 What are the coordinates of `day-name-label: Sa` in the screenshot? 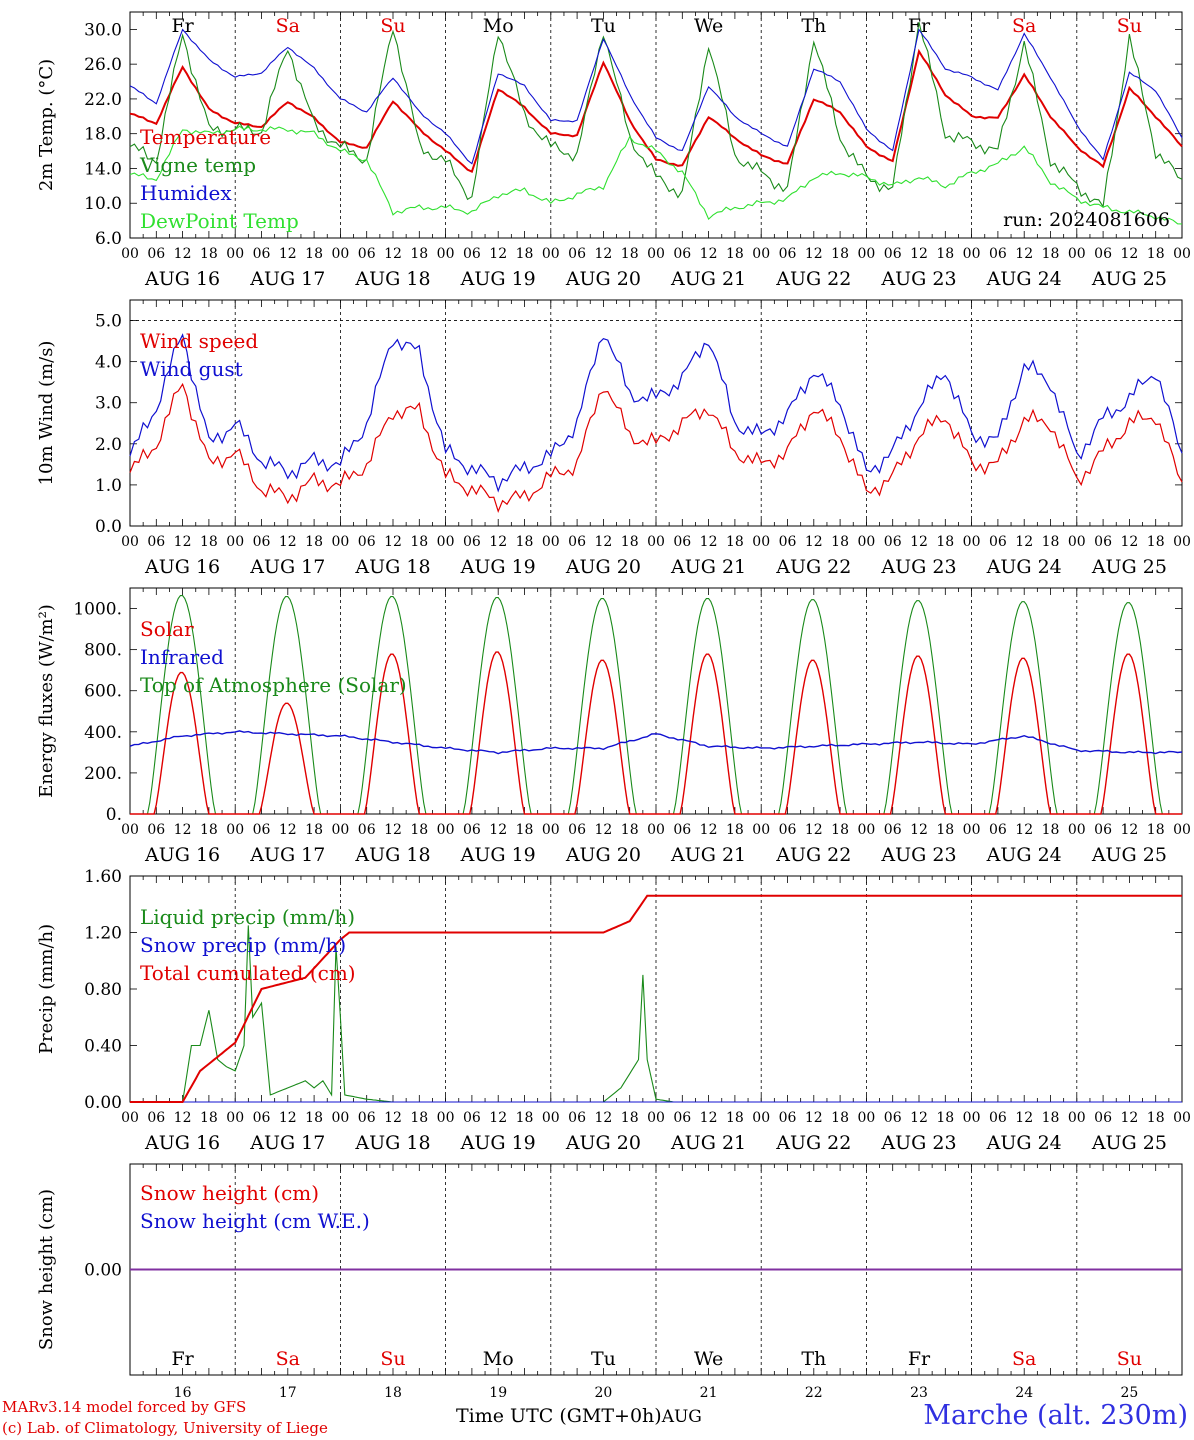 It's located at (288, 1359).